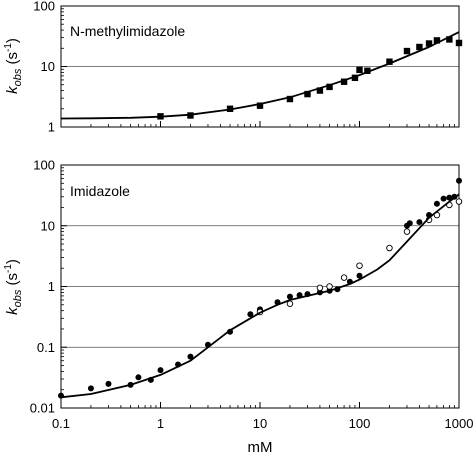 Image resolution: width=475 pixels, height=466 pixels. What do you see at coordinates (100, 191) in the screenshot?
I see `panel-label: Imidazole` at bounding box center [100, 191].